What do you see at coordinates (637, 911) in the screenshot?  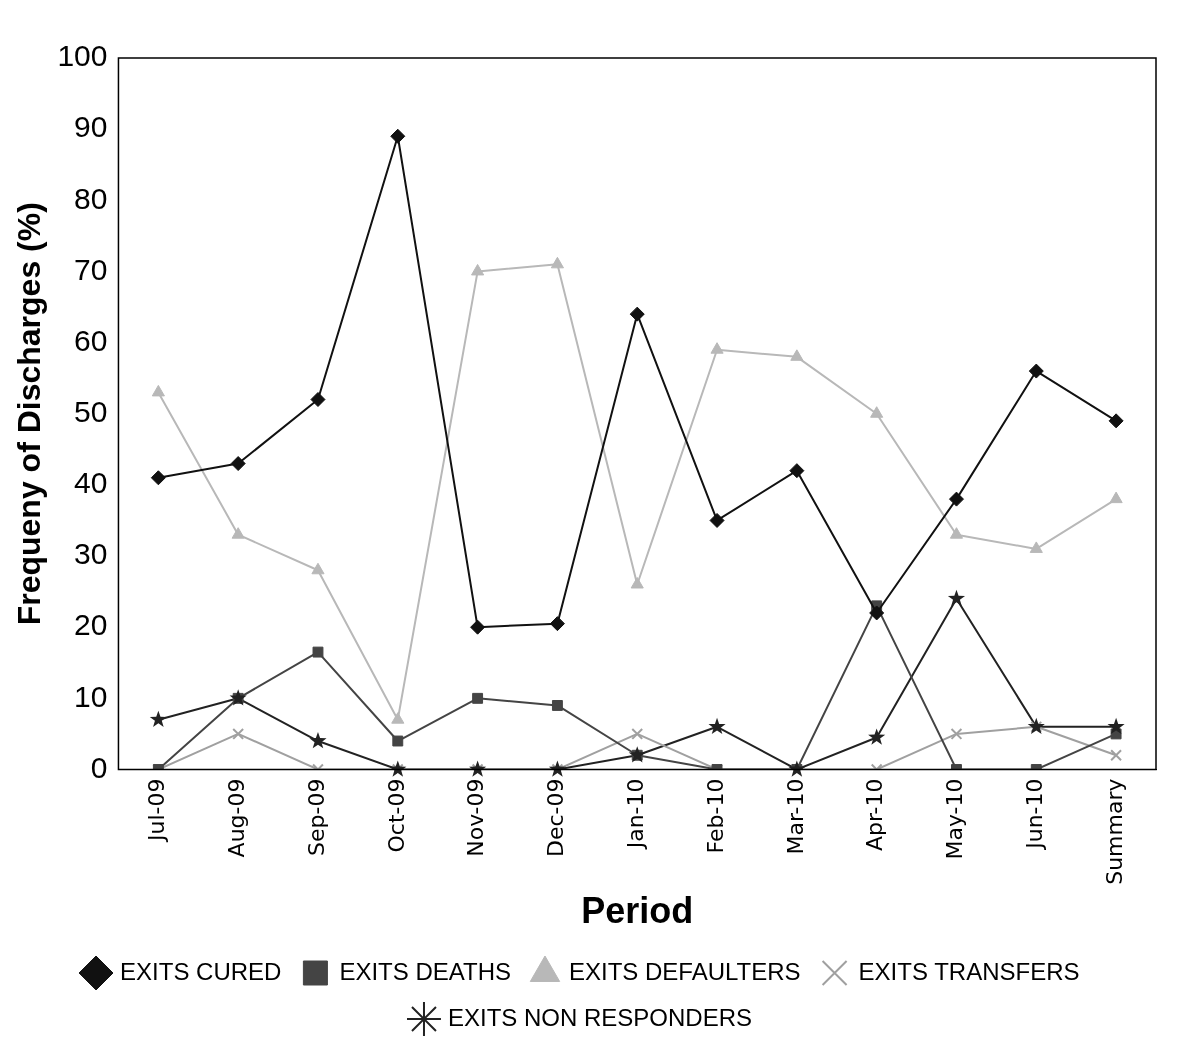 I see `x-axis-title: Period` at bounding box center [637, 911].